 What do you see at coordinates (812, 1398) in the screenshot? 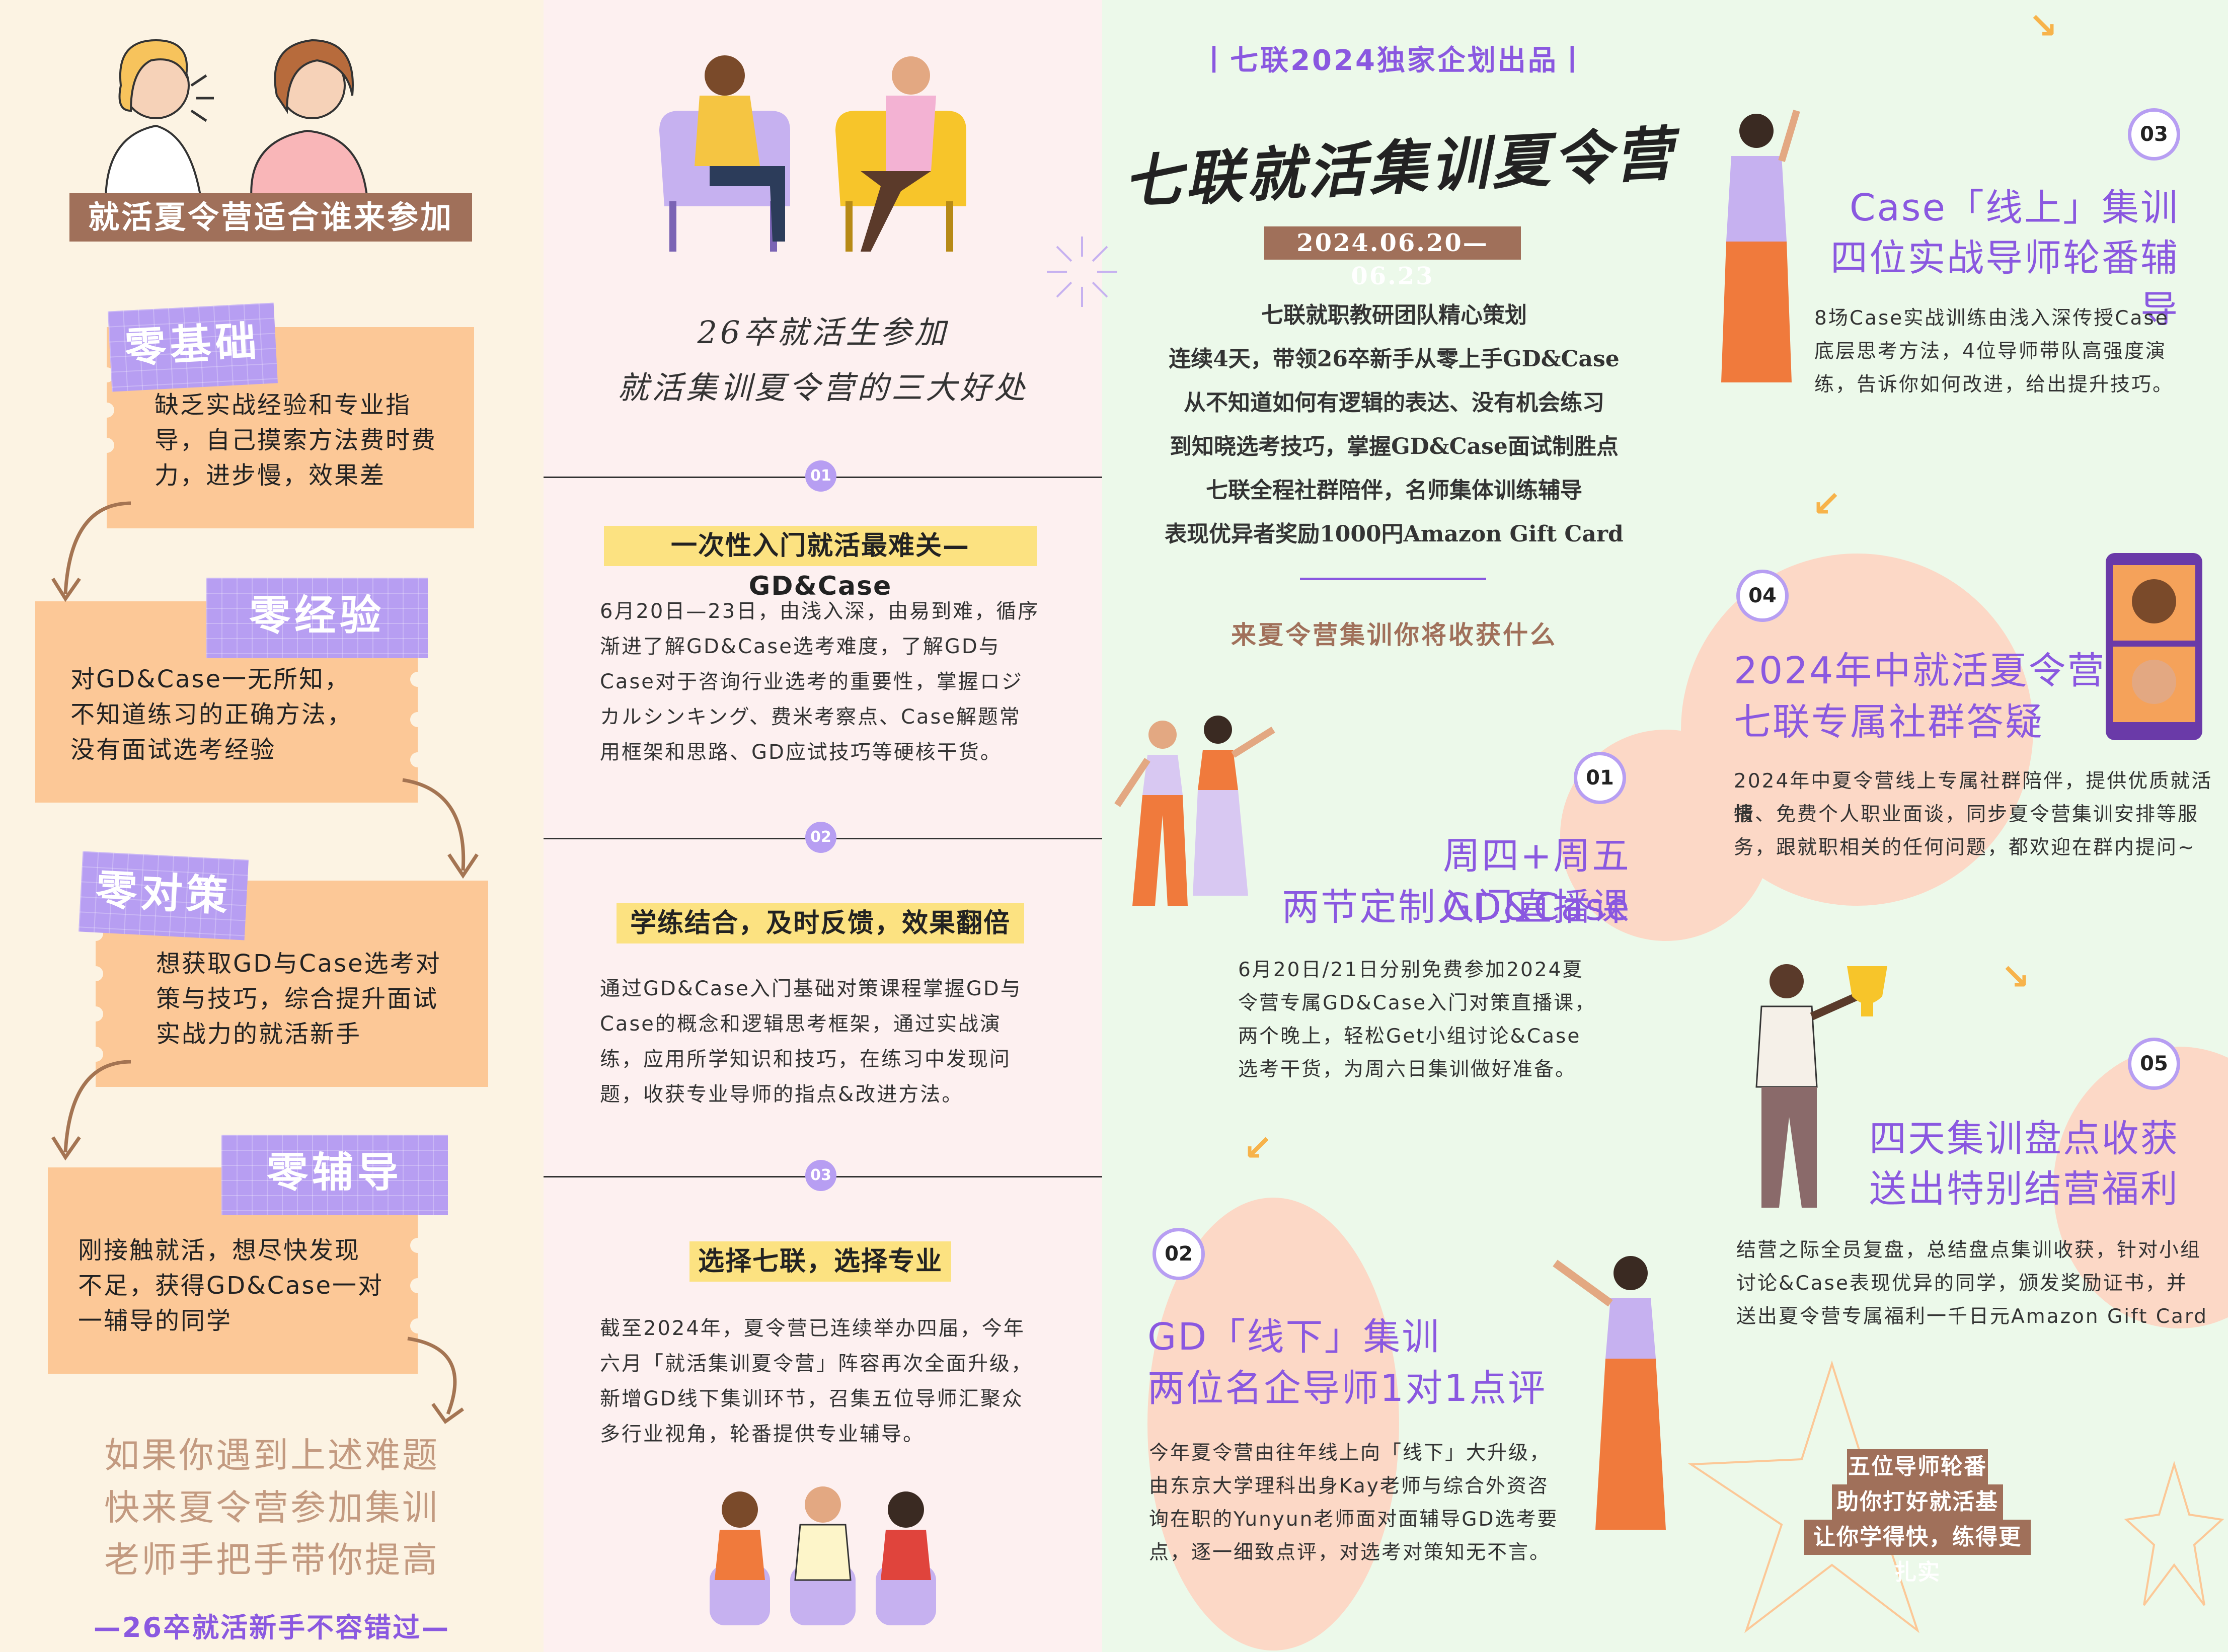
I see `section-line: 新增GD线下集训环节，召集五位导师汇聚众` at bounding box center [812, 1398].